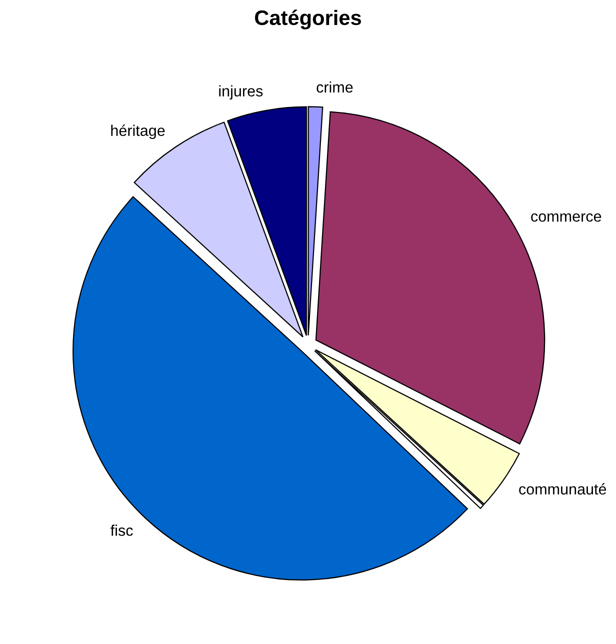  Describe the element at coordinates (138, 132) in the screenshot. I see `slice-label: héritage` at that location.